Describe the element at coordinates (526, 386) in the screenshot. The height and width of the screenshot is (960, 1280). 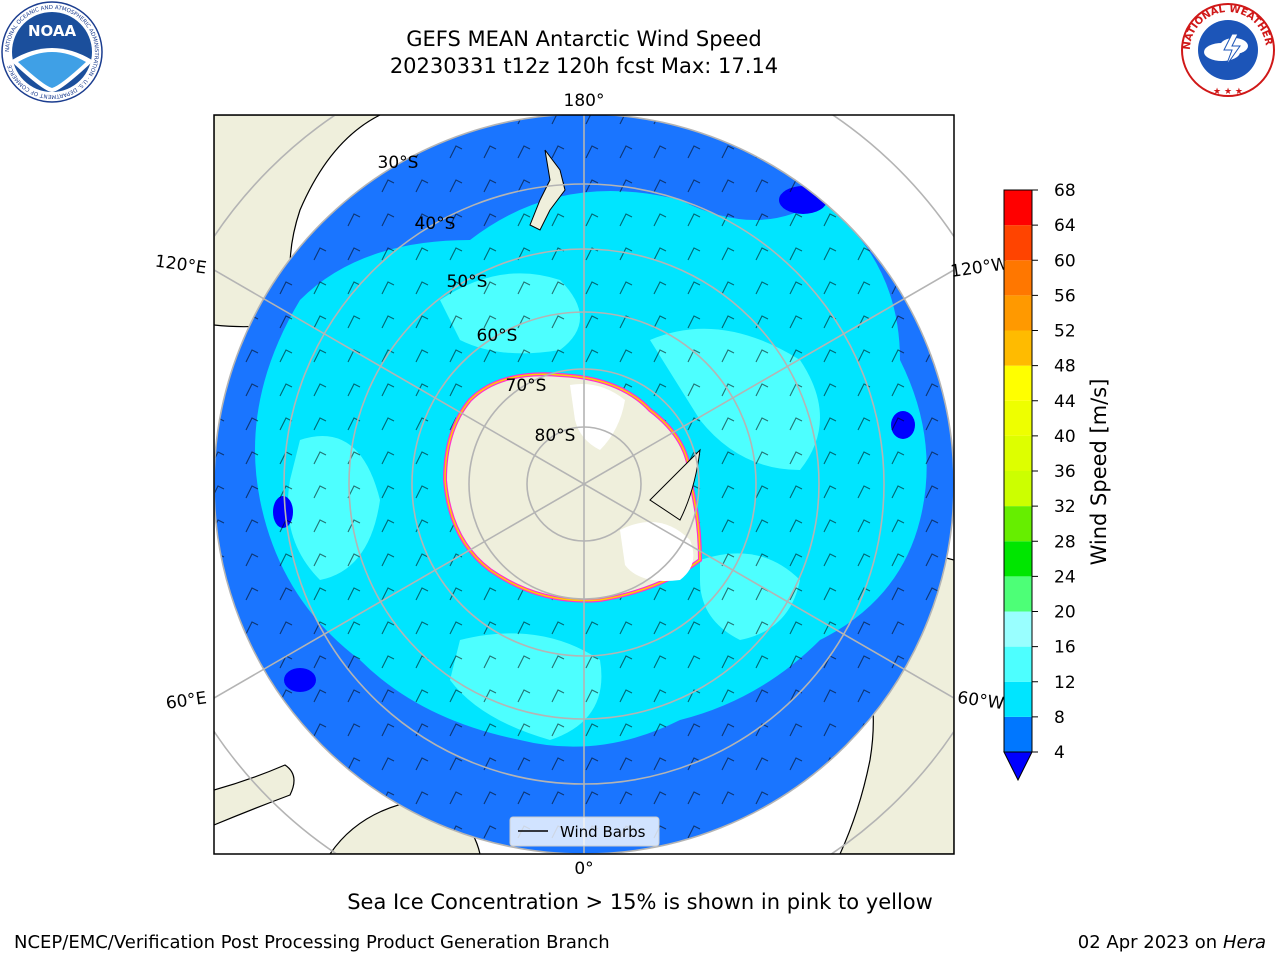
I see `lat-label-70s: 70°S` at that location.